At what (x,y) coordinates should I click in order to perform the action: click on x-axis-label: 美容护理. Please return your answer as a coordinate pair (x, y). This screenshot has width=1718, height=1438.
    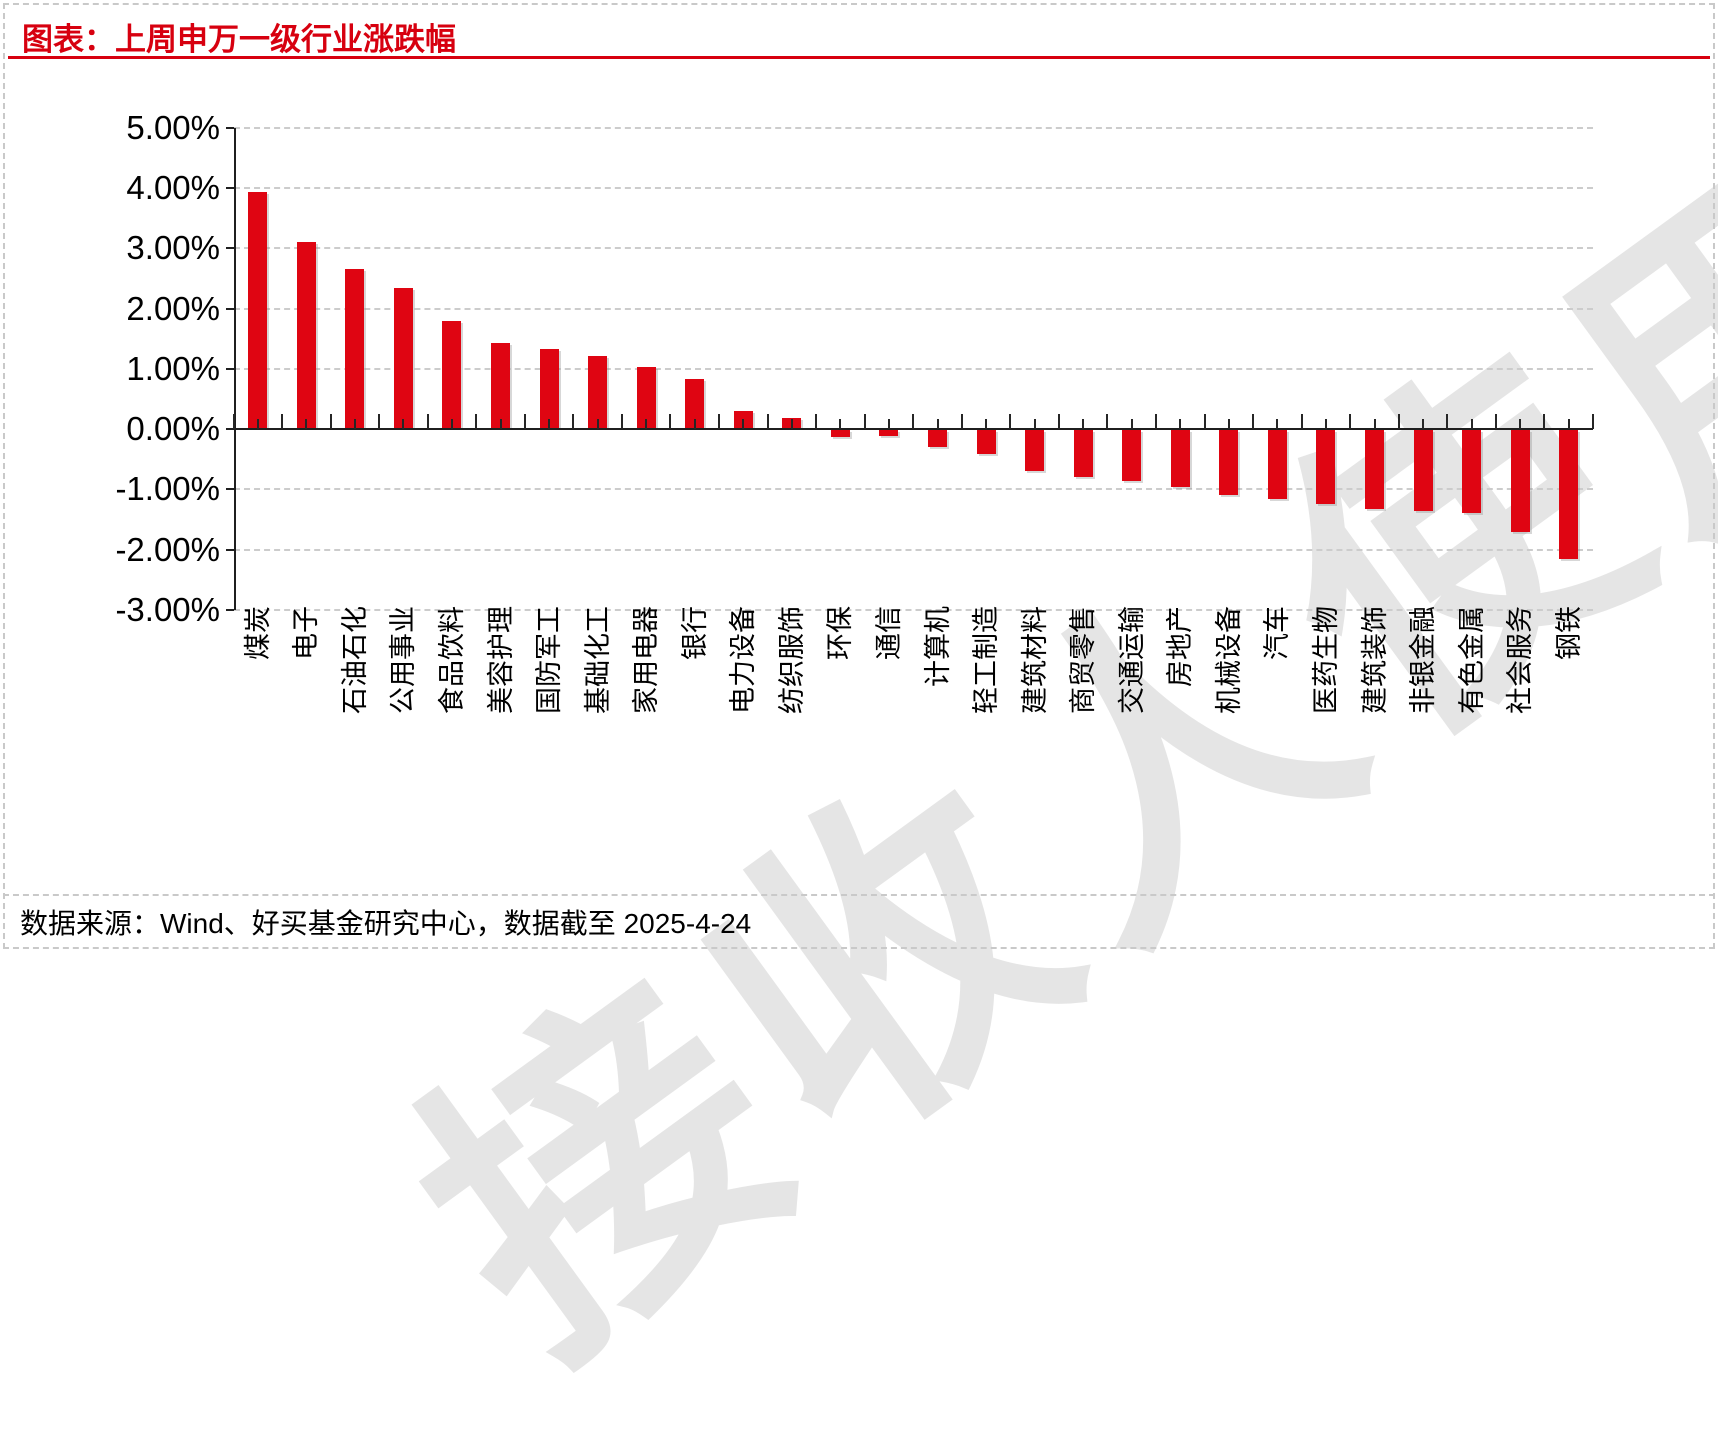
    Looking at the image, I should click on (500, 660).